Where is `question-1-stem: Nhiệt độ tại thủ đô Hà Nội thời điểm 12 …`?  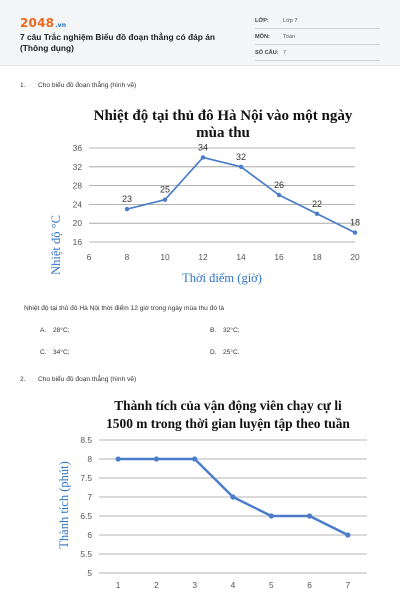 question-1-stem: Nhiệt độ tại thủ đô Hà Nội thời điểm 12 … is located at coordinates (124, 308).